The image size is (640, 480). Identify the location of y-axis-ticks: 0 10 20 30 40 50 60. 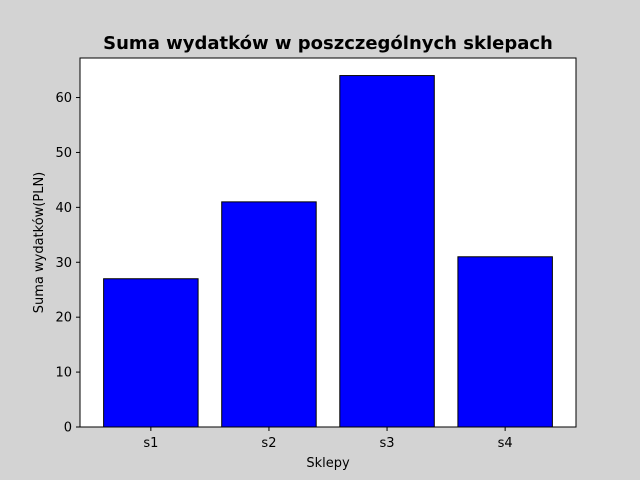
(67, 263).